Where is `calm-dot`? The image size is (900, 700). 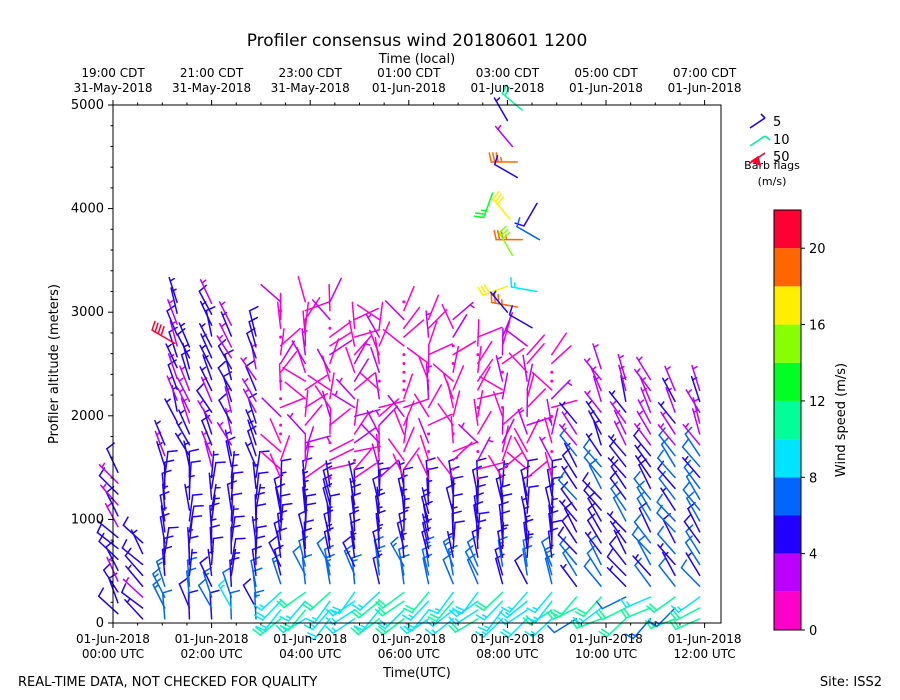 calm-dot is located at coordinates (453, 434).